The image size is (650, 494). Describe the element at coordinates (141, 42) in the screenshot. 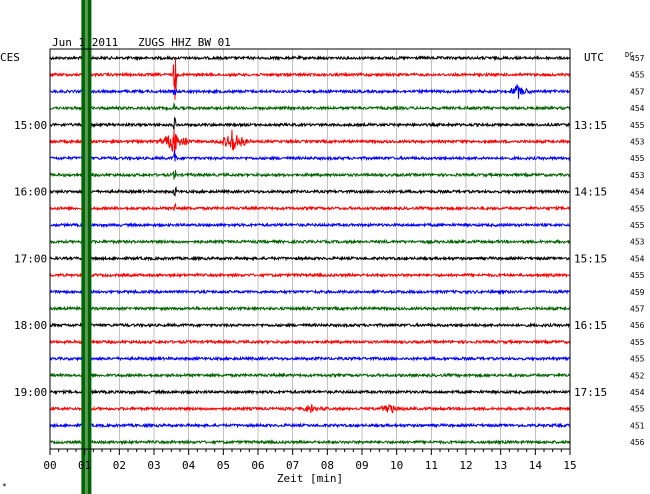

I see `chart-title: Jun 1 2011 ZUGS HHZ BW 01` at that location.